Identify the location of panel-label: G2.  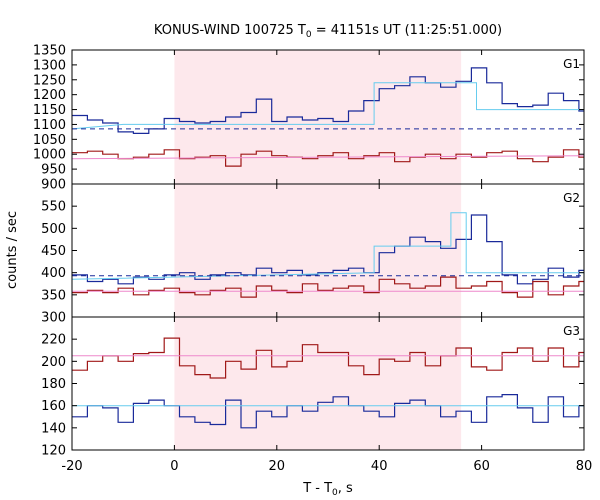
(571, 198).